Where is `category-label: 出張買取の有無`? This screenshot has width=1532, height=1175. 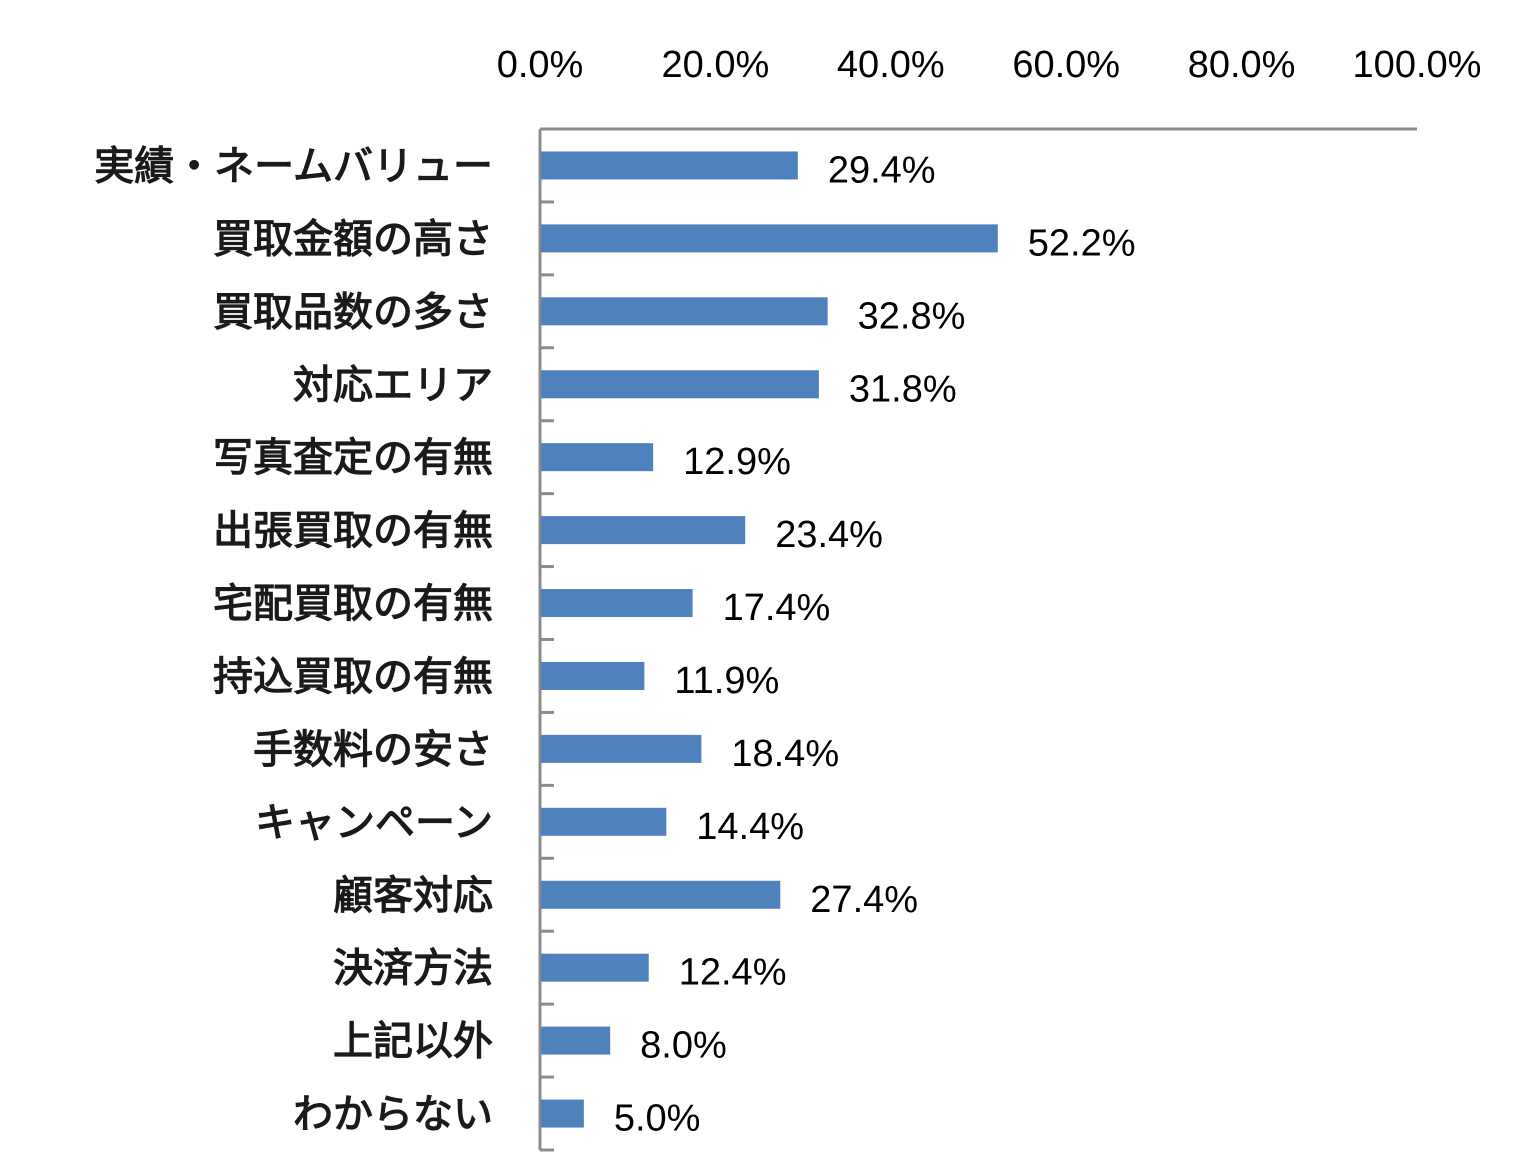 category-label: 出張買取の有無 is located at coordinates (353, 531).